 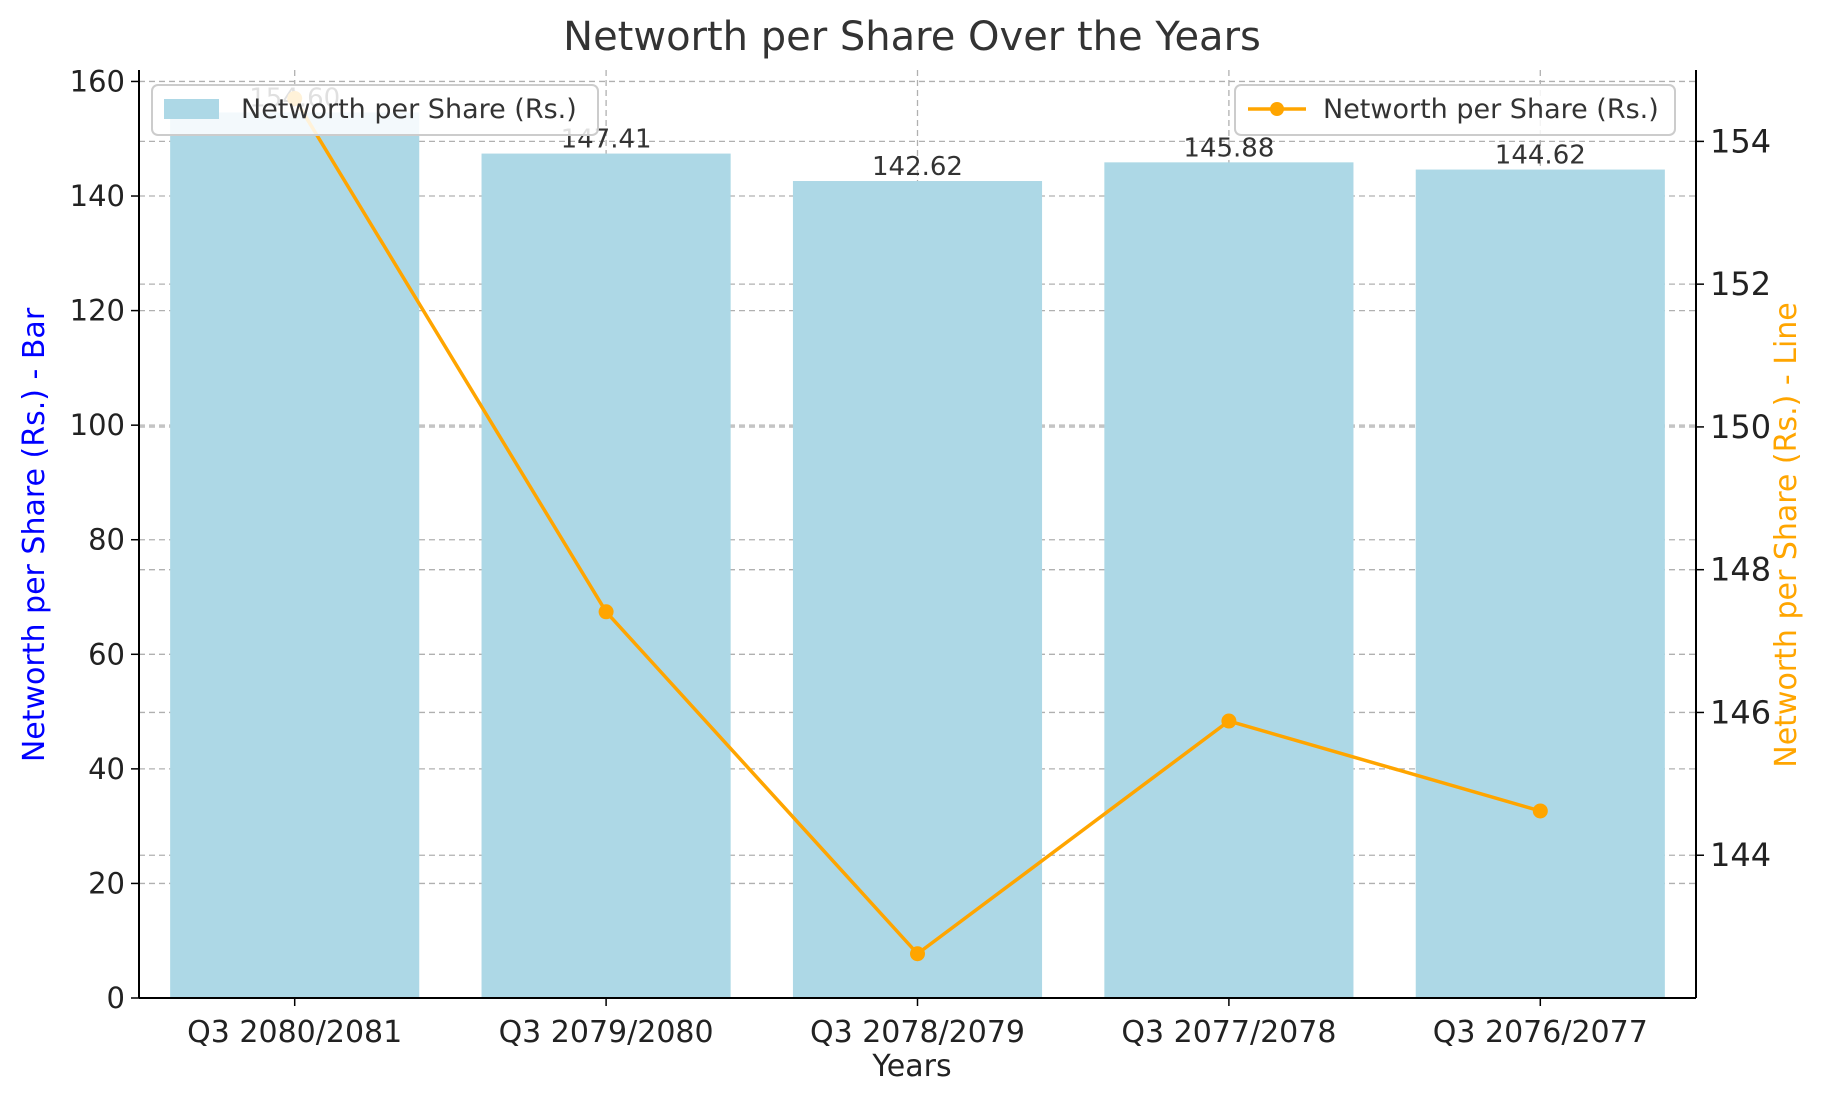 What do you see at coordinates (1491, 109) in the screenshot?
I see `legend-line-label: Networth per Share (Rs.)` at bounding box center [1491, 109].